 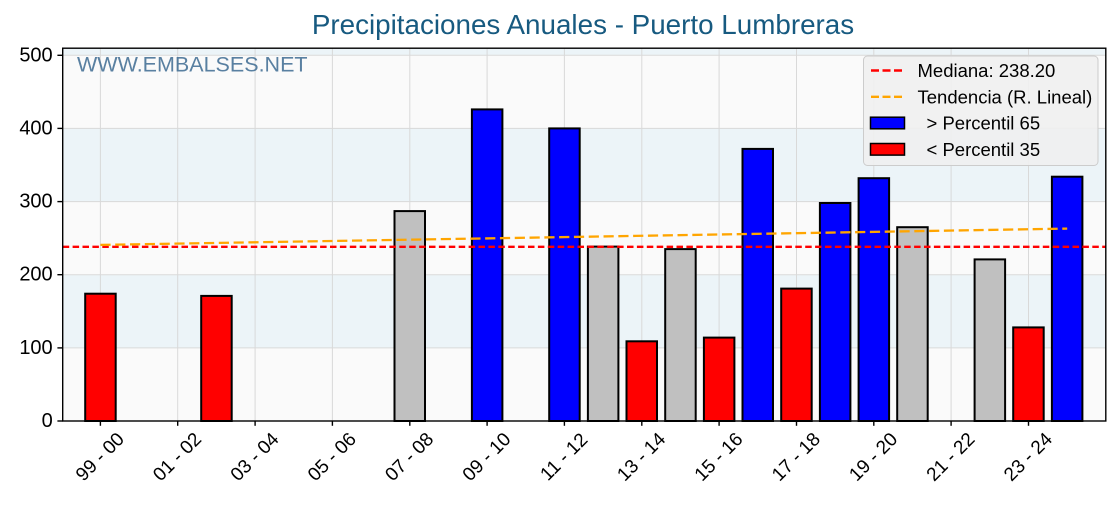 What do you see at coordinates (35, 202) in the screenshot?
I see `svg-text: 300` at bounding box center [35, 202].